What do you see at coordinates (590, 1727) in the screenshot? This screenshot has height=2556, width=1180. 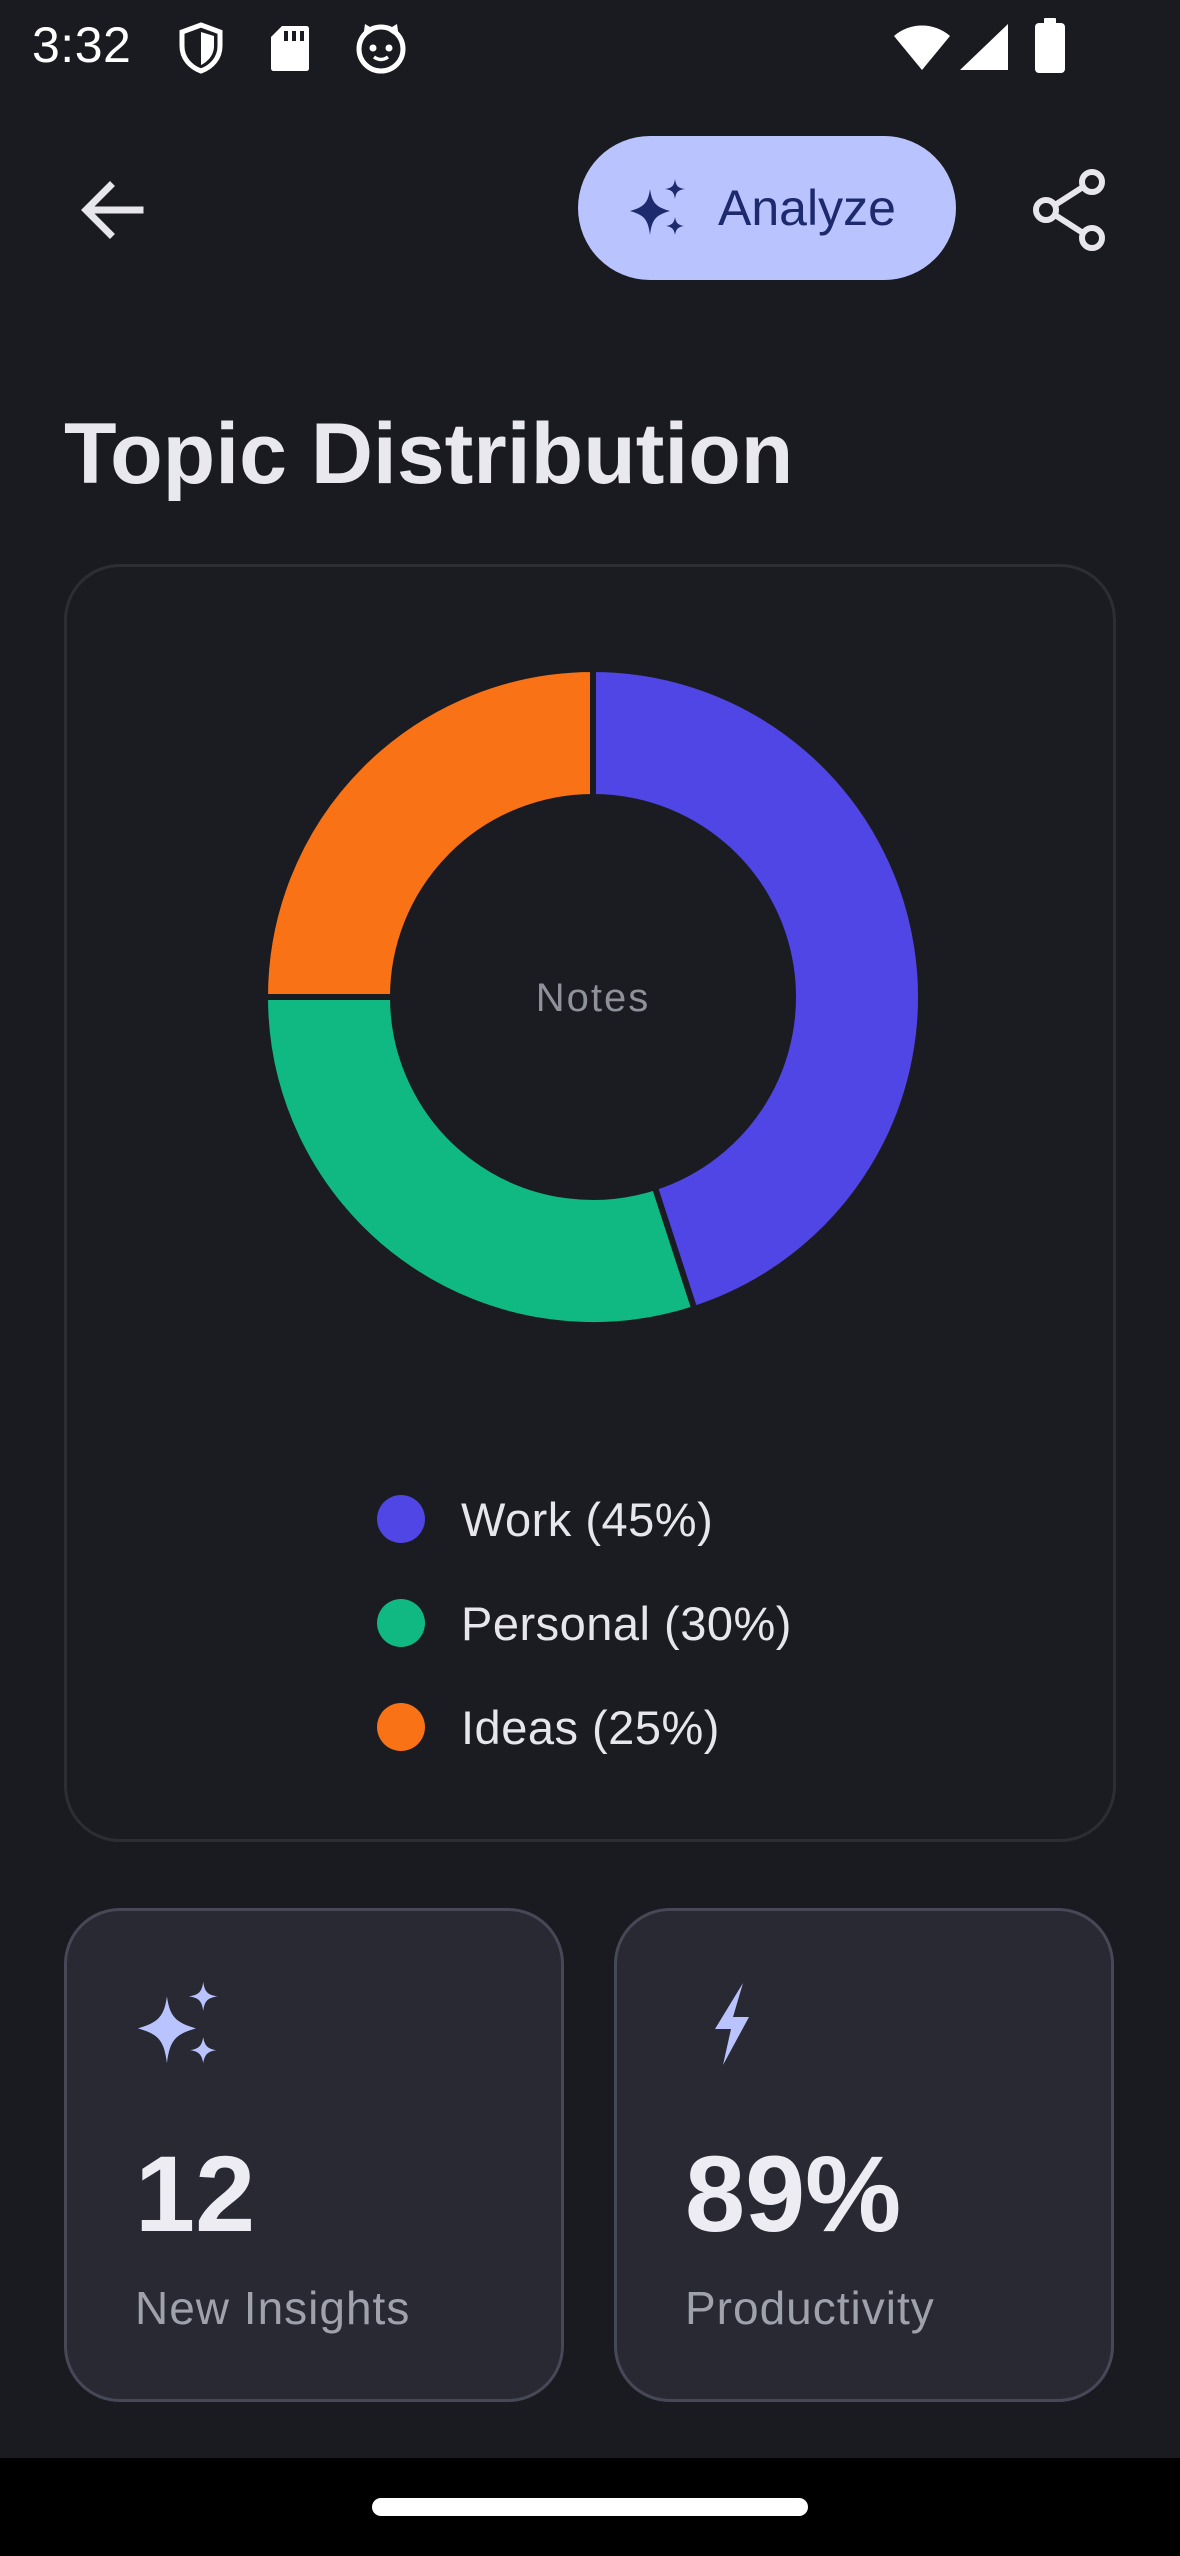 I see `legend-label-ideas: Ideas (25%)` at bounding box center [590, 1727].